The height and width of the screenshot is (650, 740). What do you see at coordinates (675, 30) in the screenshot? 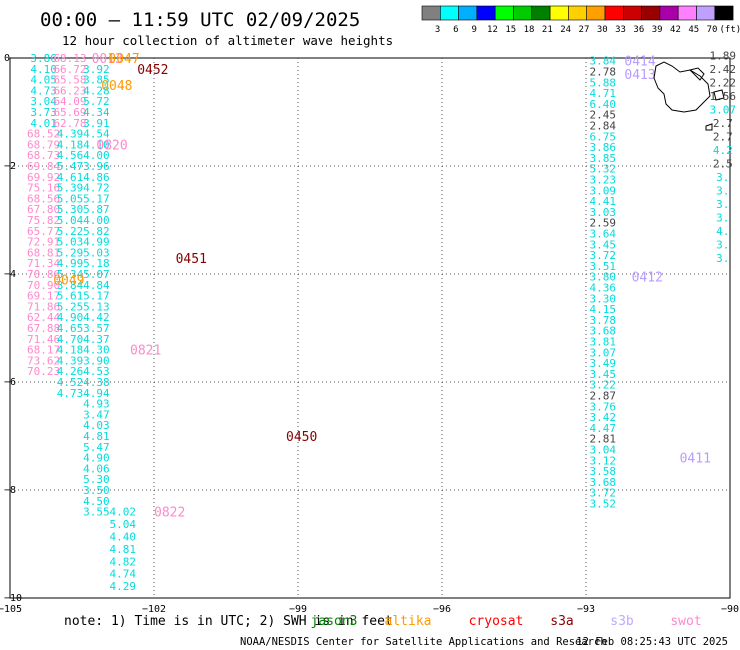
I see `color-scale-label: 42` at bounding box center [675, 30].